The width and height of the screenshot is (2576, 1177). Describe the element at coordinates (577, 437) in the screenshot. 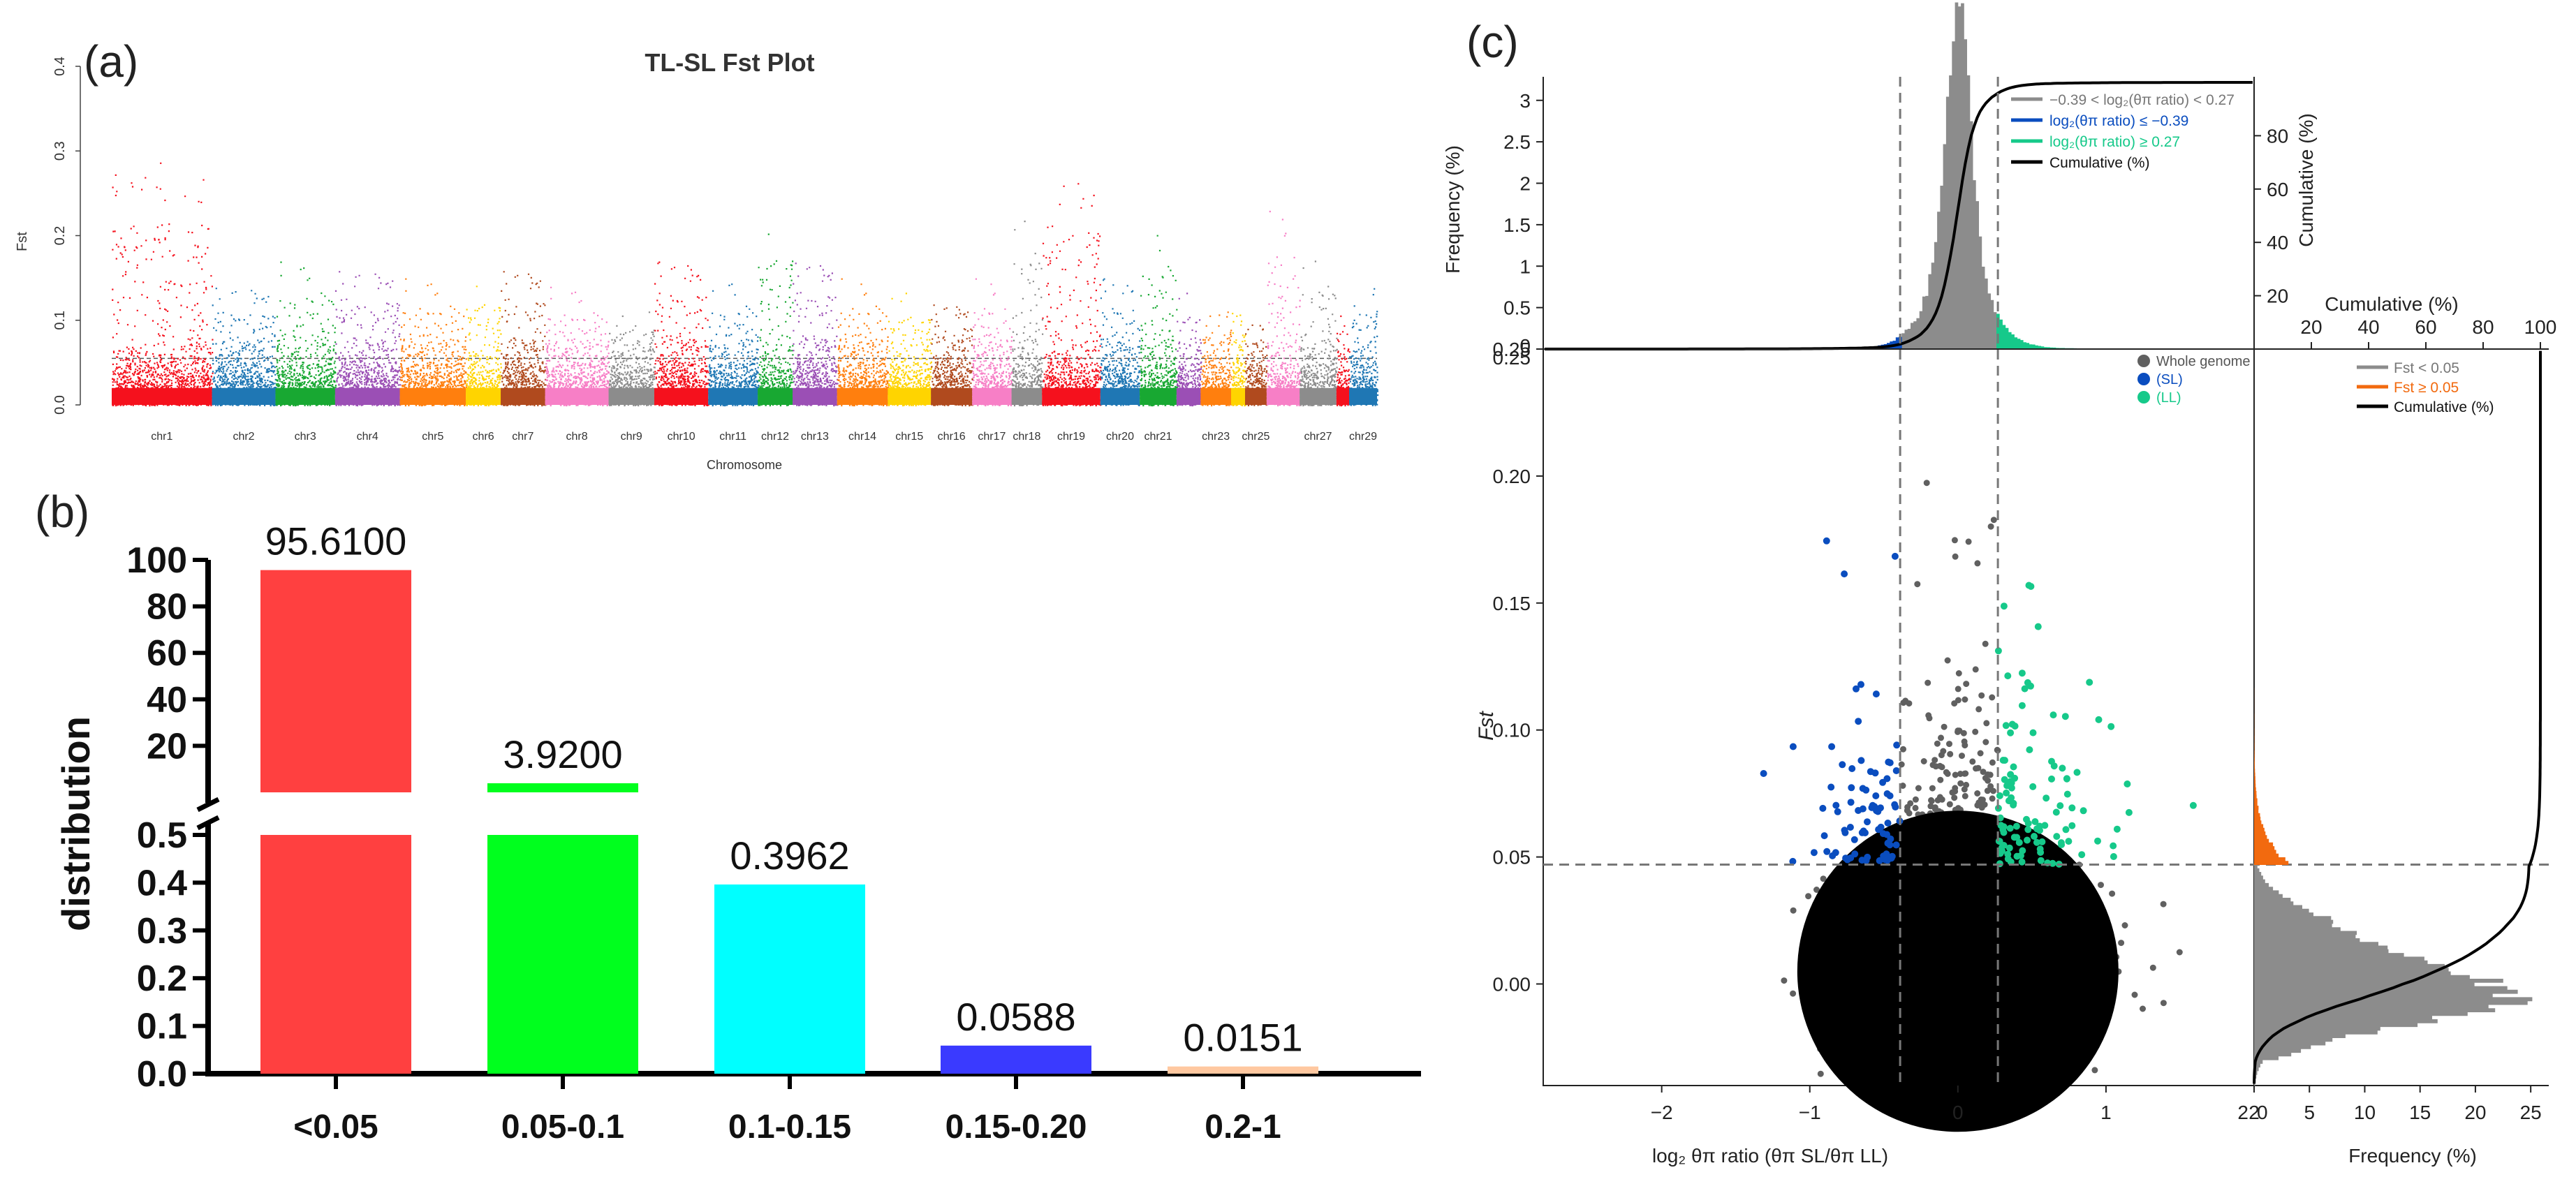

I see `chromosome-tick-label: chr8` at that location.